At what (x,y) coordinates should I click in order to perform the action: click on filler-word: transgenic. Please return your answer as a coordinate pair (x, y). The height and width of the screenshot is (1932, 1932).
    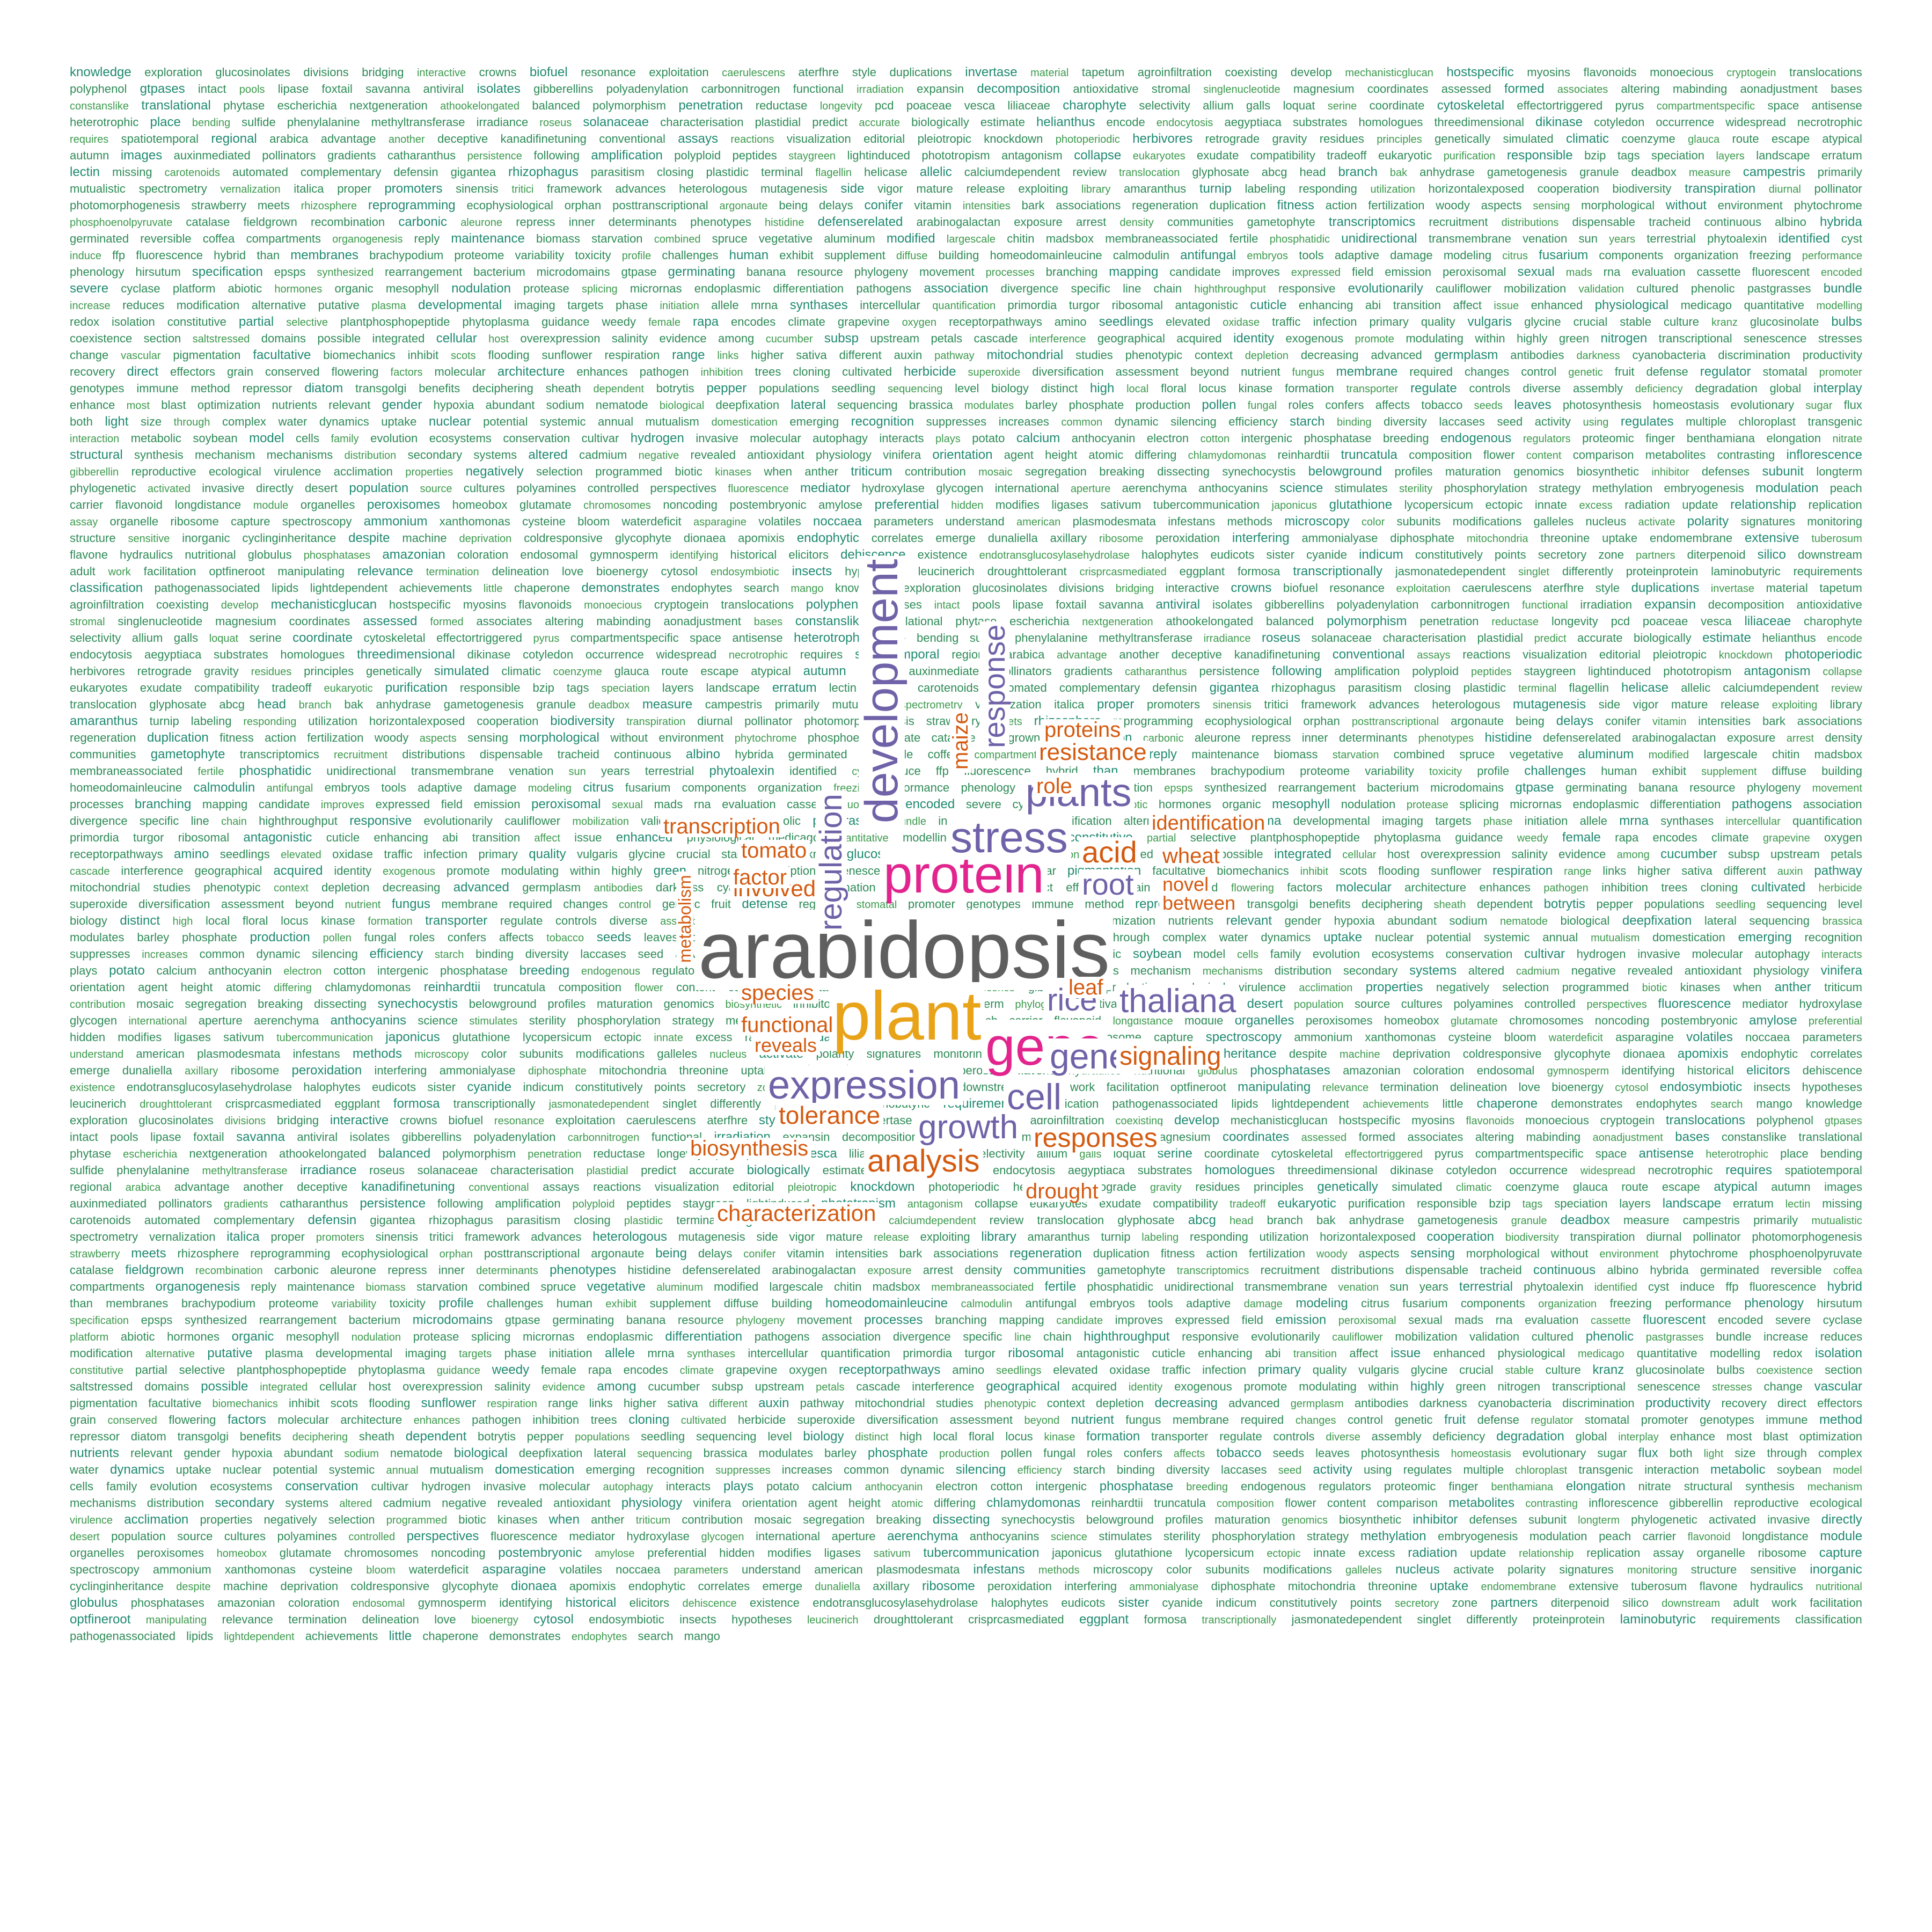
    Looking at the image, I should click on (1834, 421).